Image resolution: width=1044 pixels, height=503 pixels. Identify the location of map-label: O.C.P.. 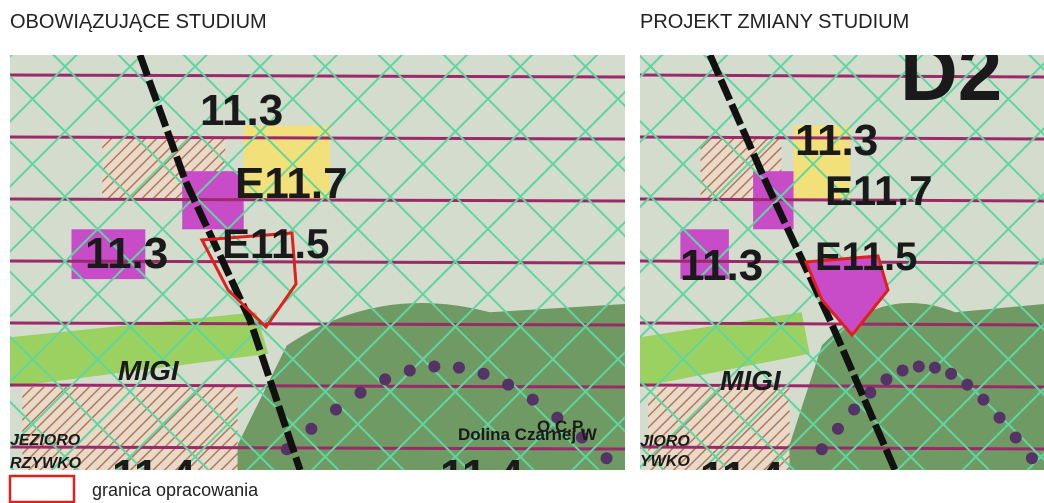
(561, 426).